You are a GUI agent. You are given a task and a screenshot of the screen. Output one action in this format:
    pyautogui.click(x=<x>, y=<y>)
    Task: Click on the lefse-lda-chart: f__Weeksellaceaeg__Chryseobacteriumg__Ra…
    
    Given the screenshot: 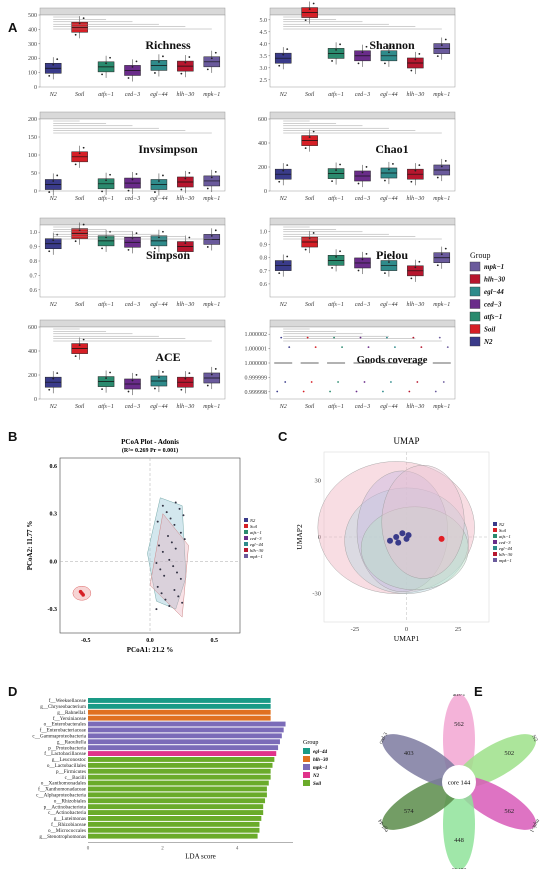 What is the action you would take?
    pyautogui.click(x=180, y=779)
    